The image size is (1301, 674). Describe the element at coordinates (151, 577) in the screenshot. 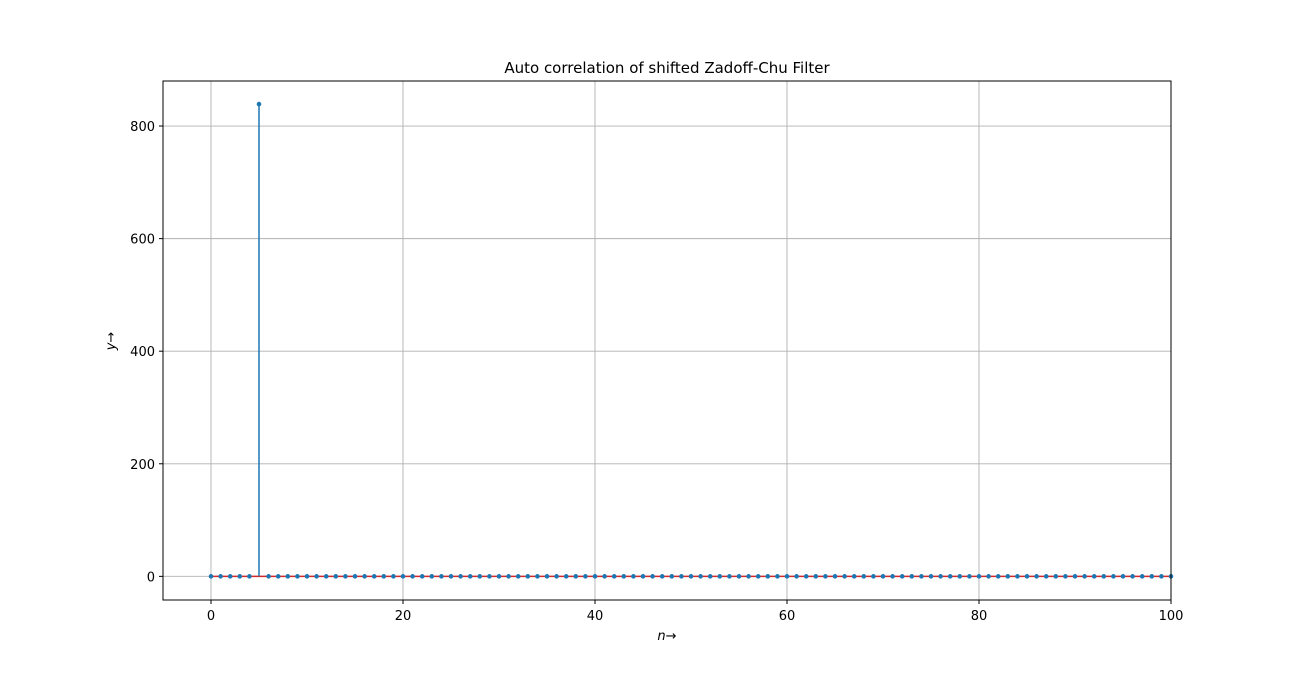

I see `y-tick-label: 0` at that location.